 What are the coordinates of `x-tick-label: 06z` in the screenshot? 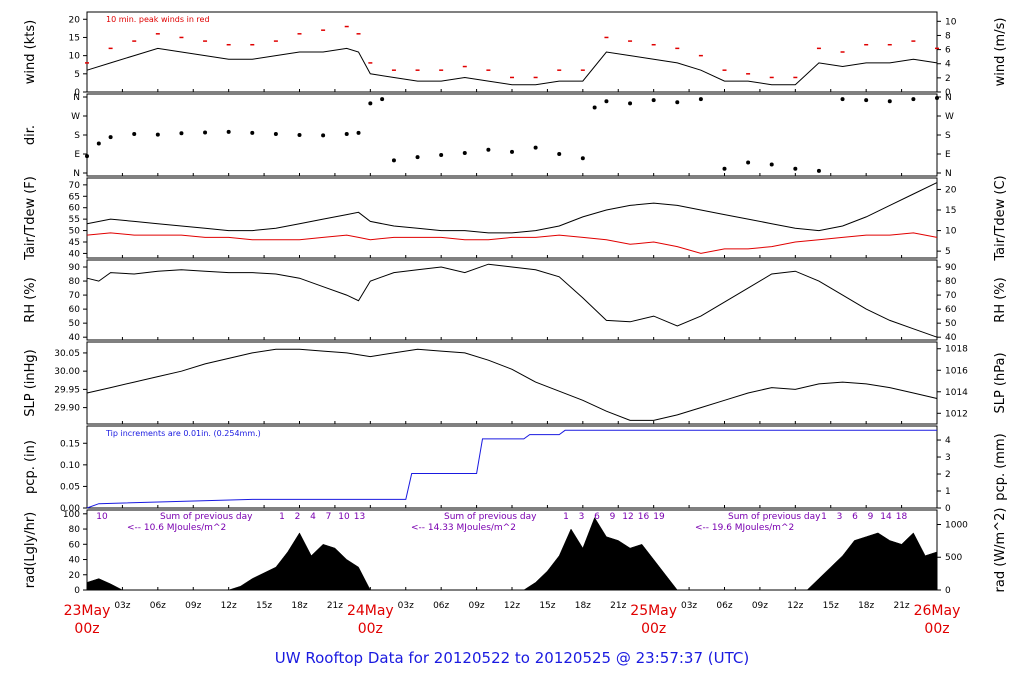 It's located at (158, 606).